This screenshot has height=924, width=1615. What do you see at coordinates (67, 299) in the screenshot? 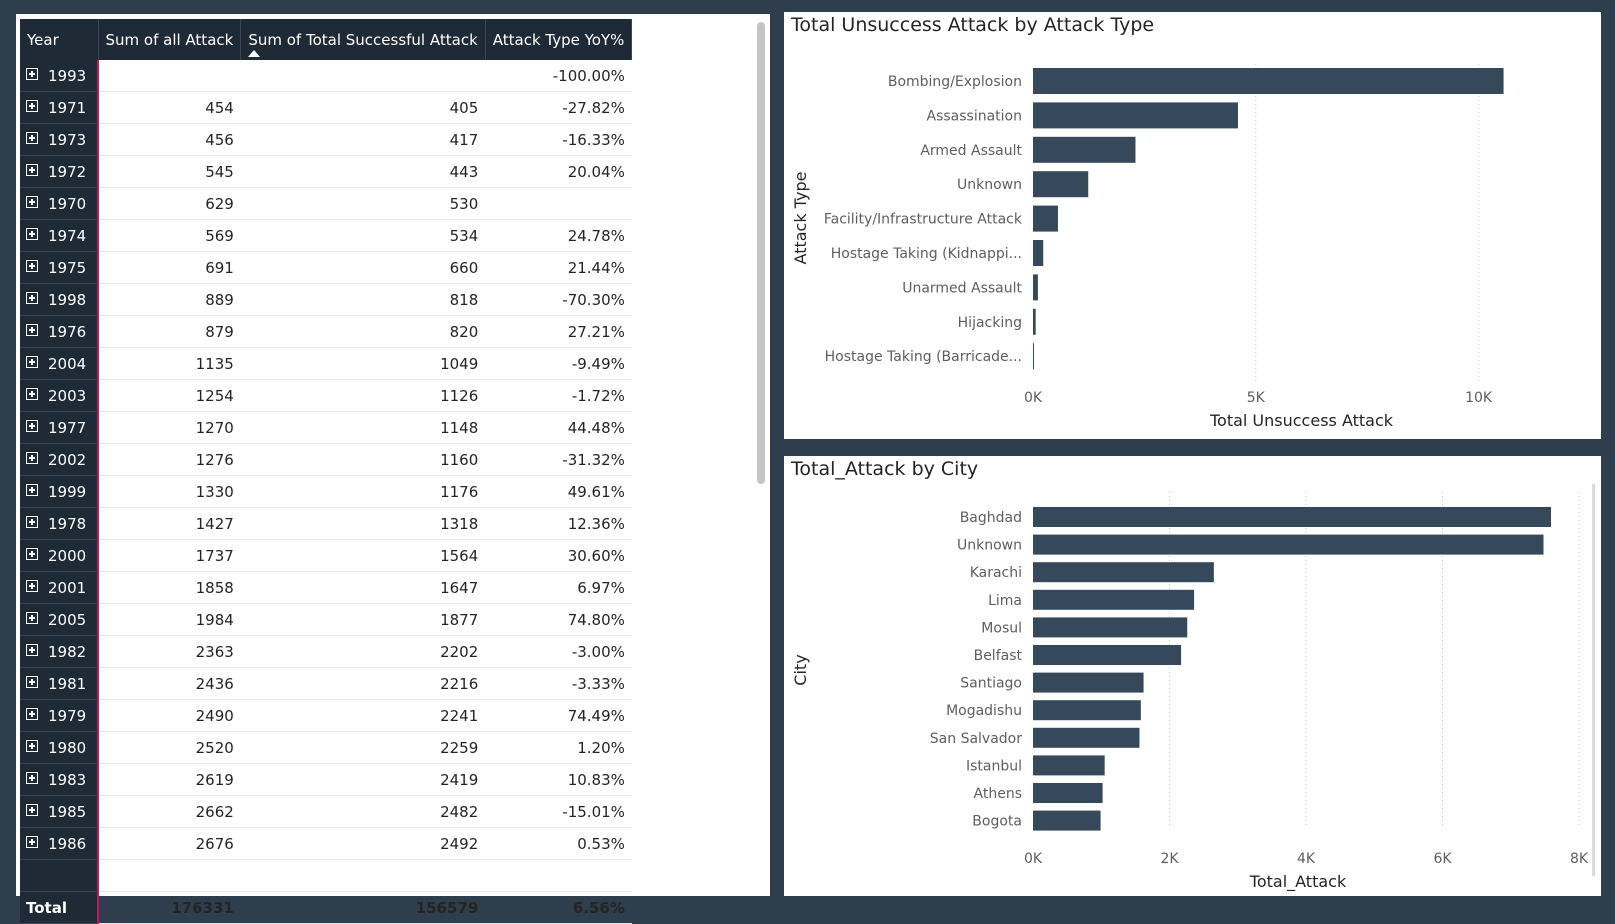
I see `year-label: 1998` at bounding box center [67, 299].